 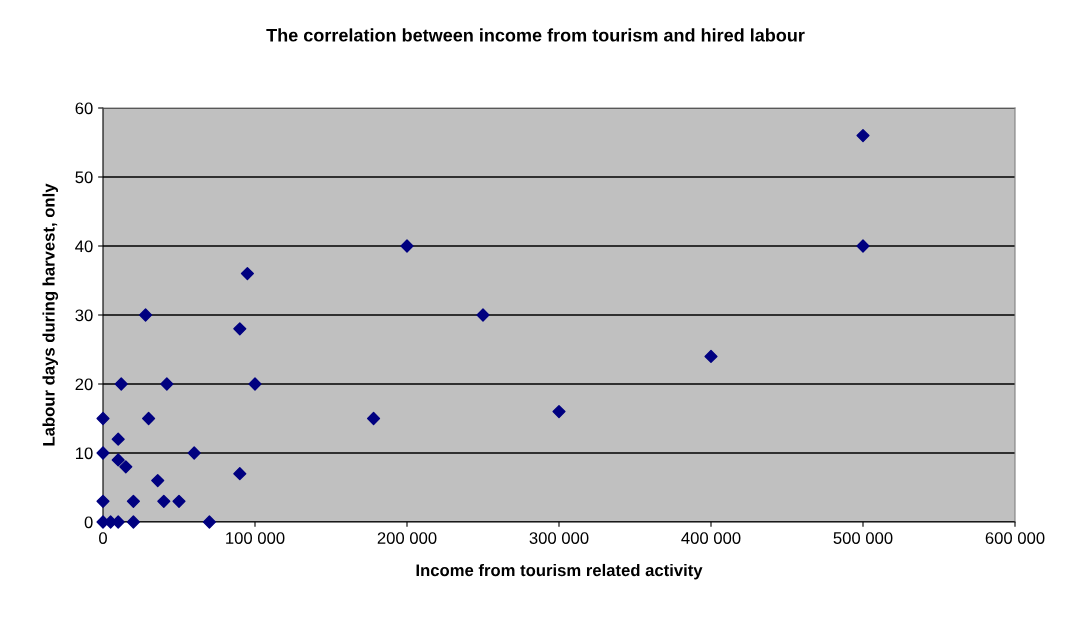 I want to click on chart-title: The correlation between income from tourism and hired labour, so click(x=535, y=35).